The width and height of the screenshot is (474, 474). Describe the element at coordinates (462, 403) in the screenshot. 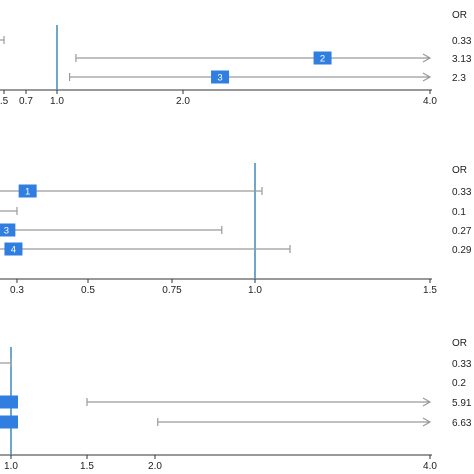

I see `odds-ratio-value: 5.91` at that location.